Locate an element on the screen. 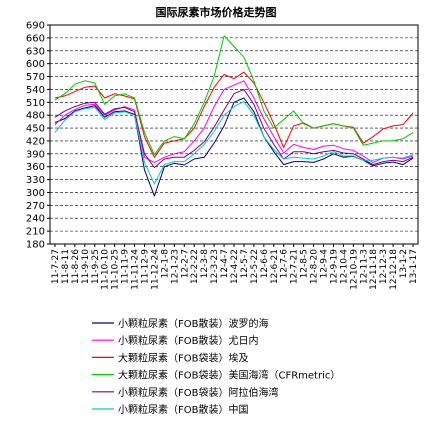 The width and height of the screenshot is (441, 423). x-tick-label: 12-1-23 is located at coordinates (175, 266).